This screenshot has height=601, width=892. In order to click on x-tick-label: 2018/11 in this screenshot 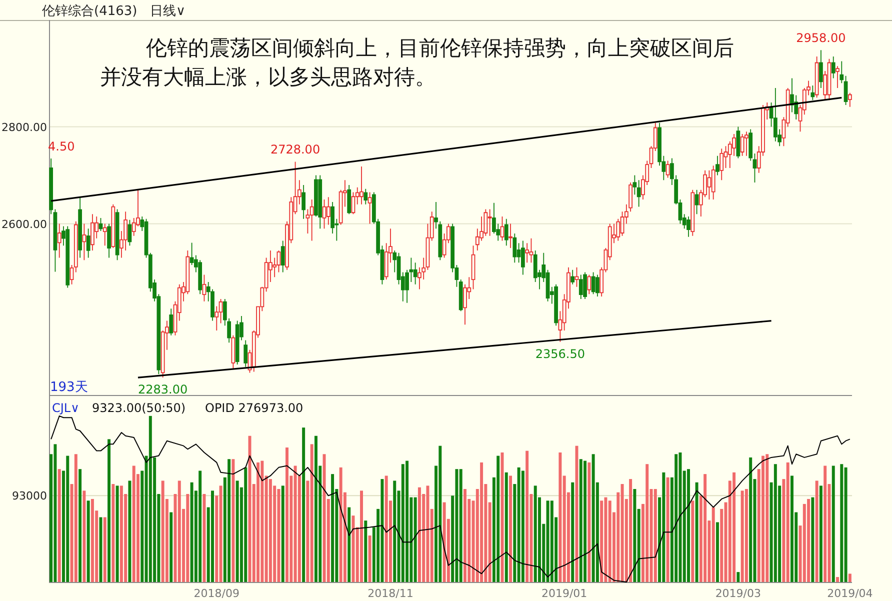, I will do `click(391, 593)`.